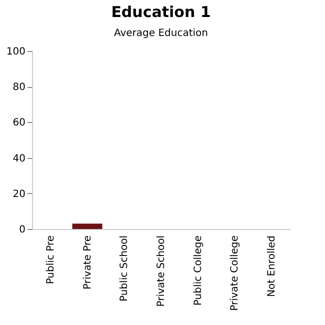 The image size is (325, 325). What do you see at coordinates (22, 230) in the screenshot?
I see `y-tick-label: 0` at bounding box center [22, 230].